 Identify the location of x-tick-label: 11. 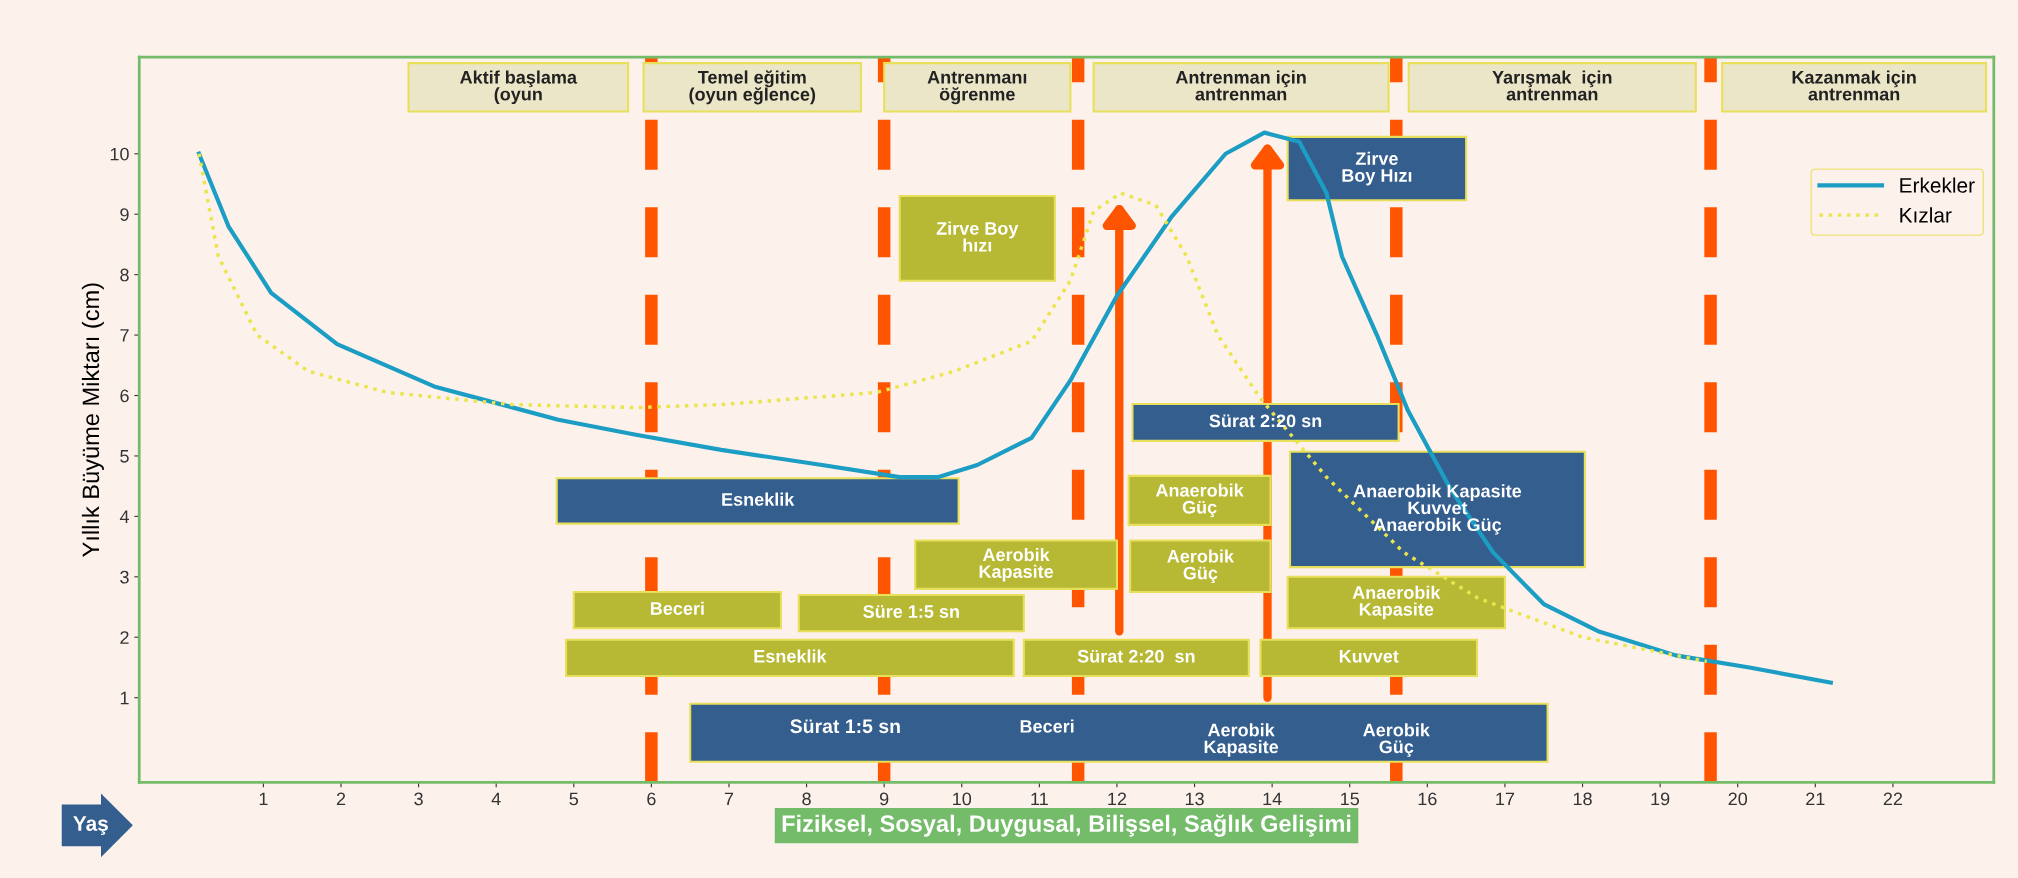
(1039, 799).